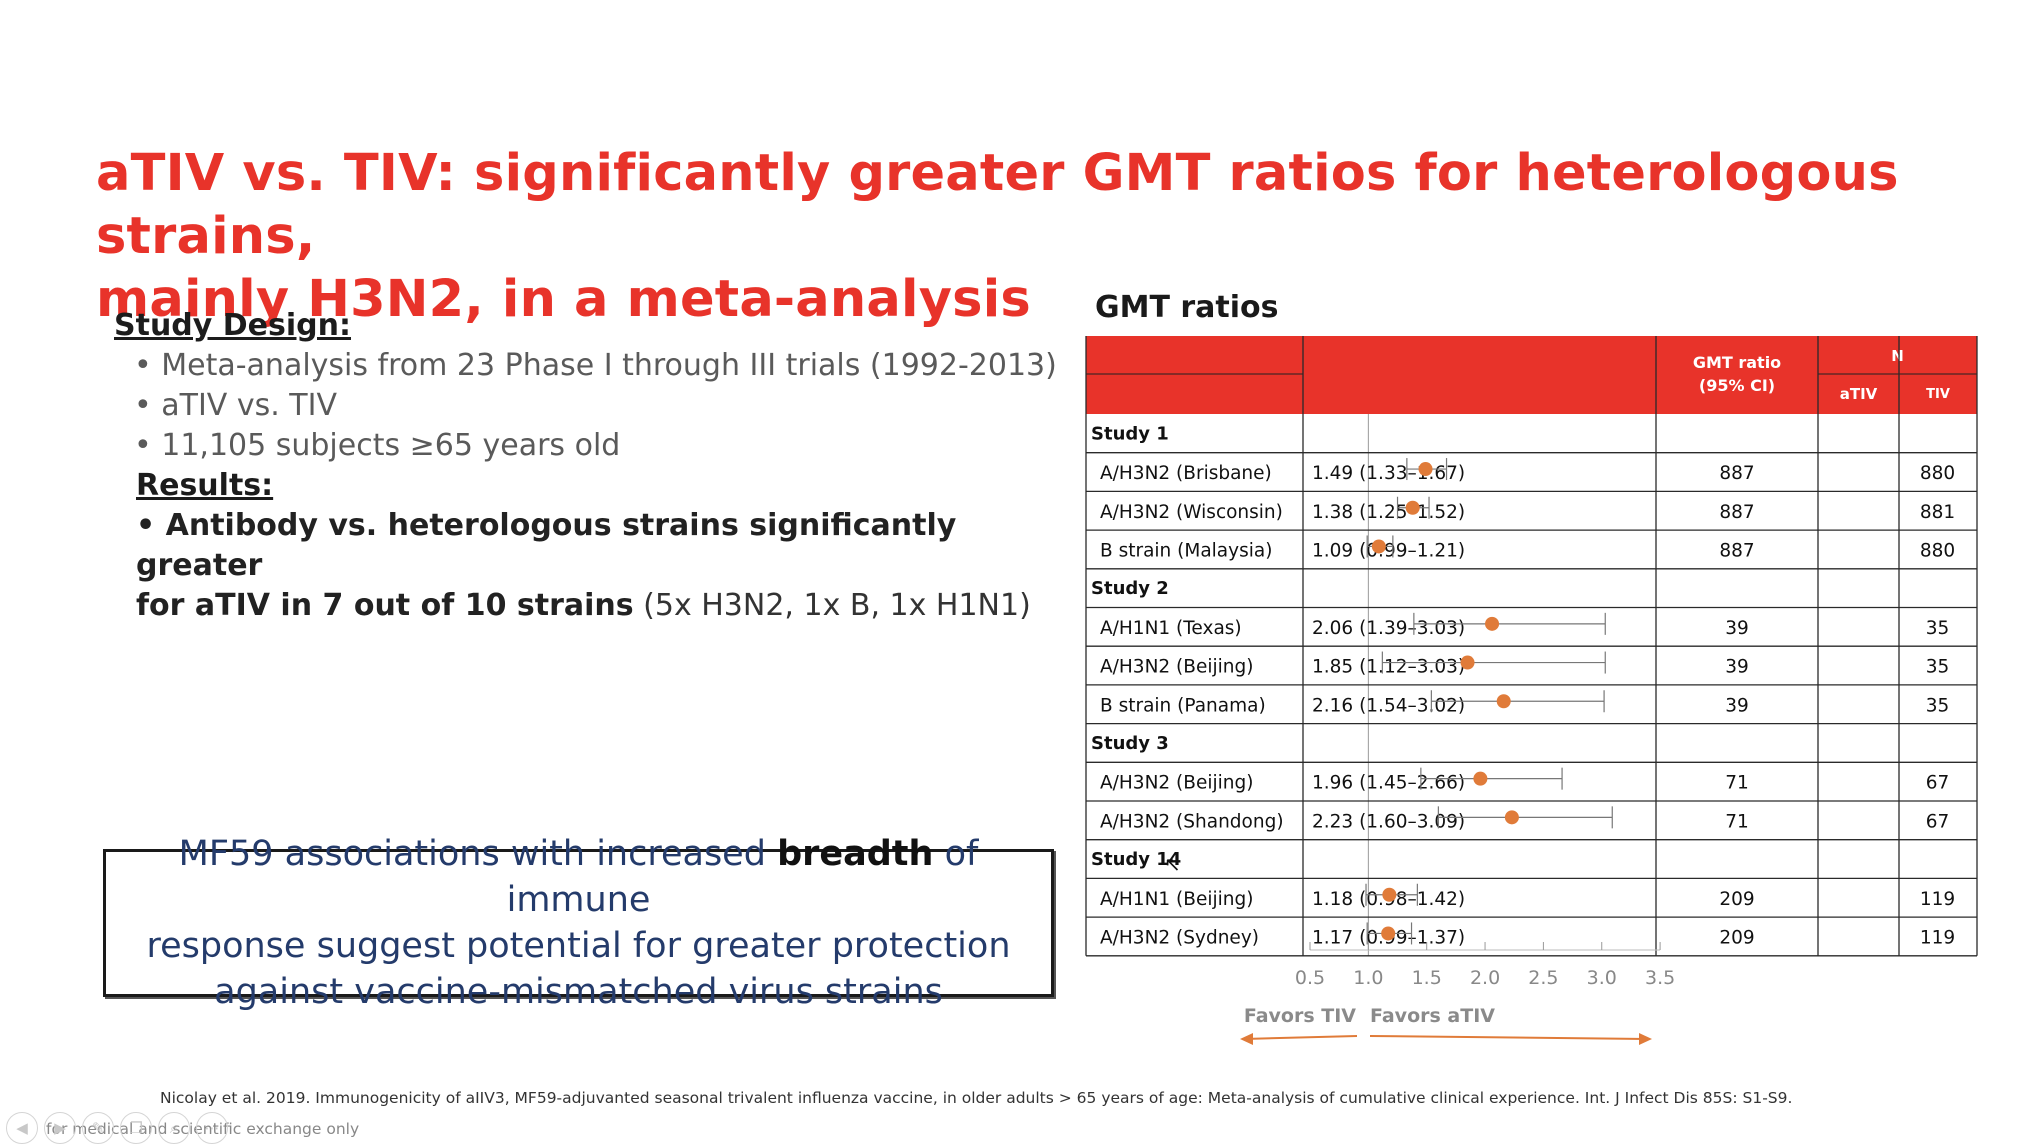  Describe the element at coordinates (1246, 1039) in the screenshot. I see `arrow-left-head` at that location.